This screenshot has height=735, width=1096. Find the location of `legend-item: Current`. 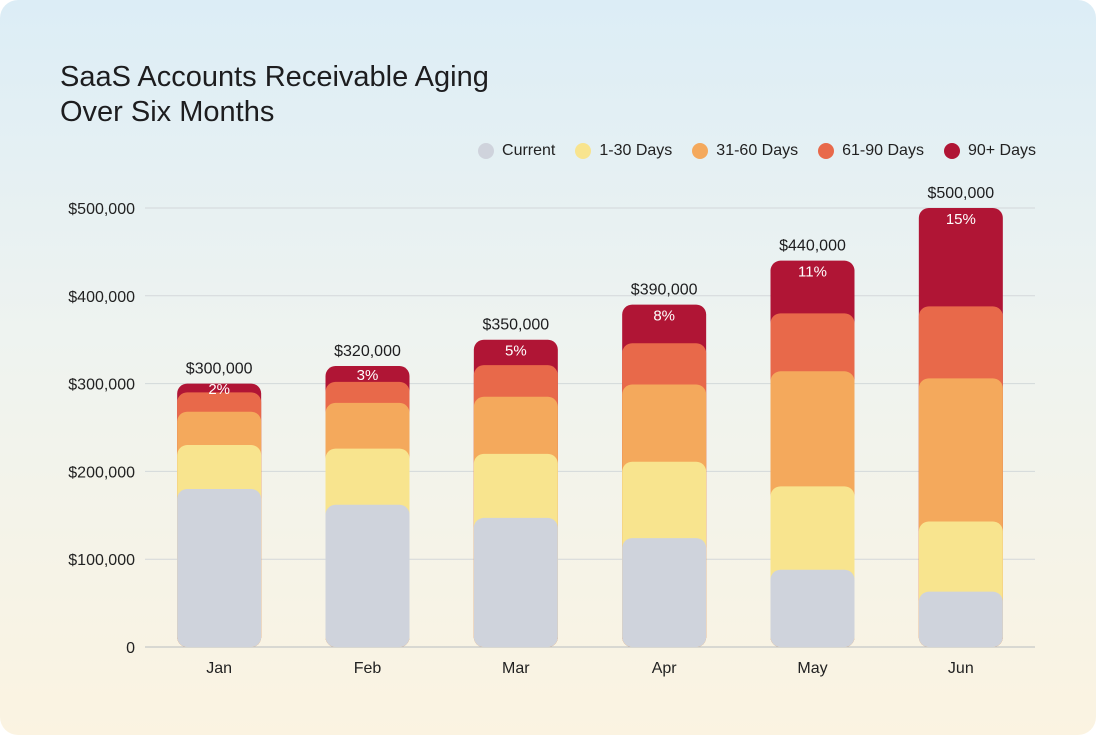

legend-item: Current is located at coordinates (516, 151).